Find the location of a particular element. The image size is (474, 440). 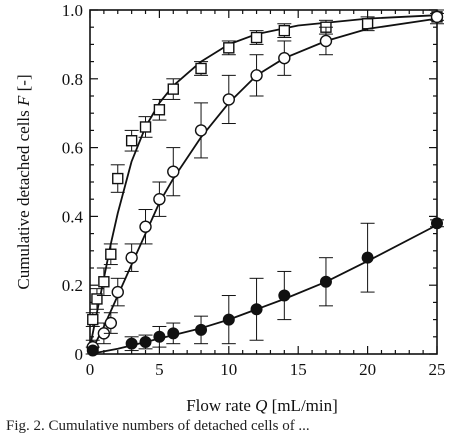

y-tick-label: 1.0 is located at coordinates (72, 10).